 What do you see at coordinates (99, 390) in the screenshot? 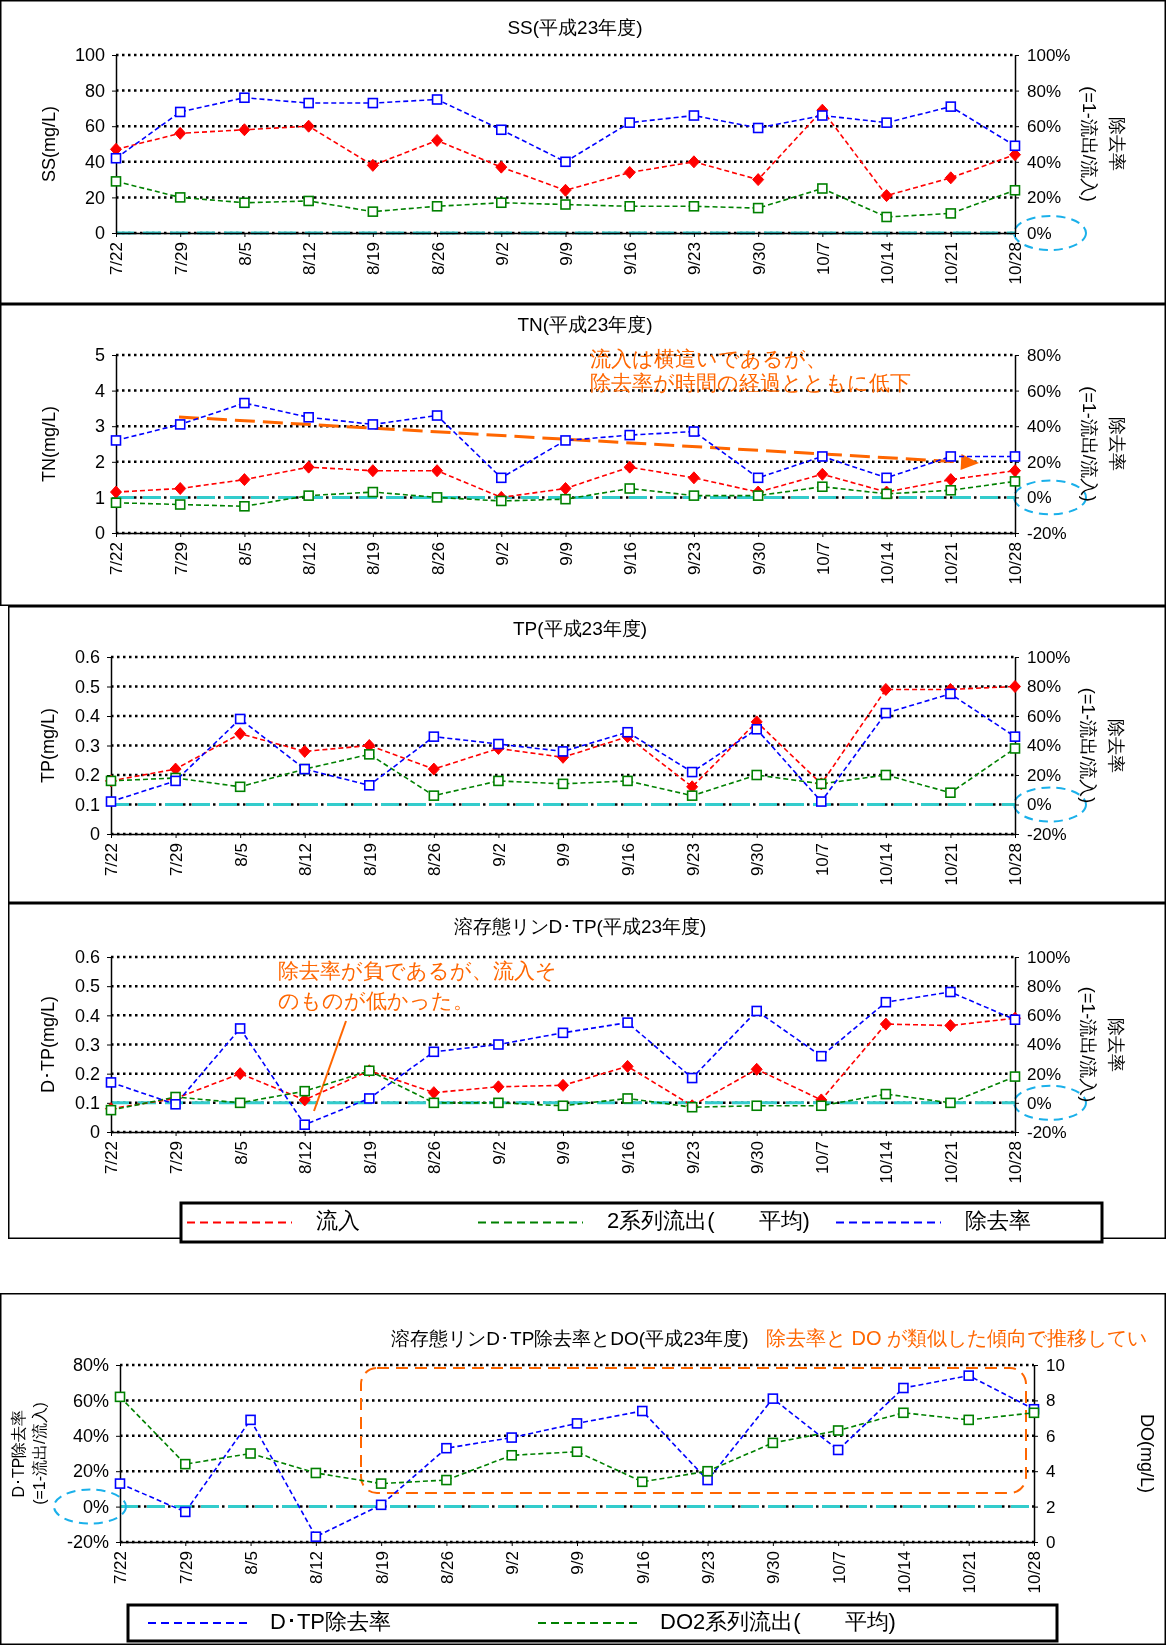
I see `y-tick-label: 4` at bounding box center [99, 390].